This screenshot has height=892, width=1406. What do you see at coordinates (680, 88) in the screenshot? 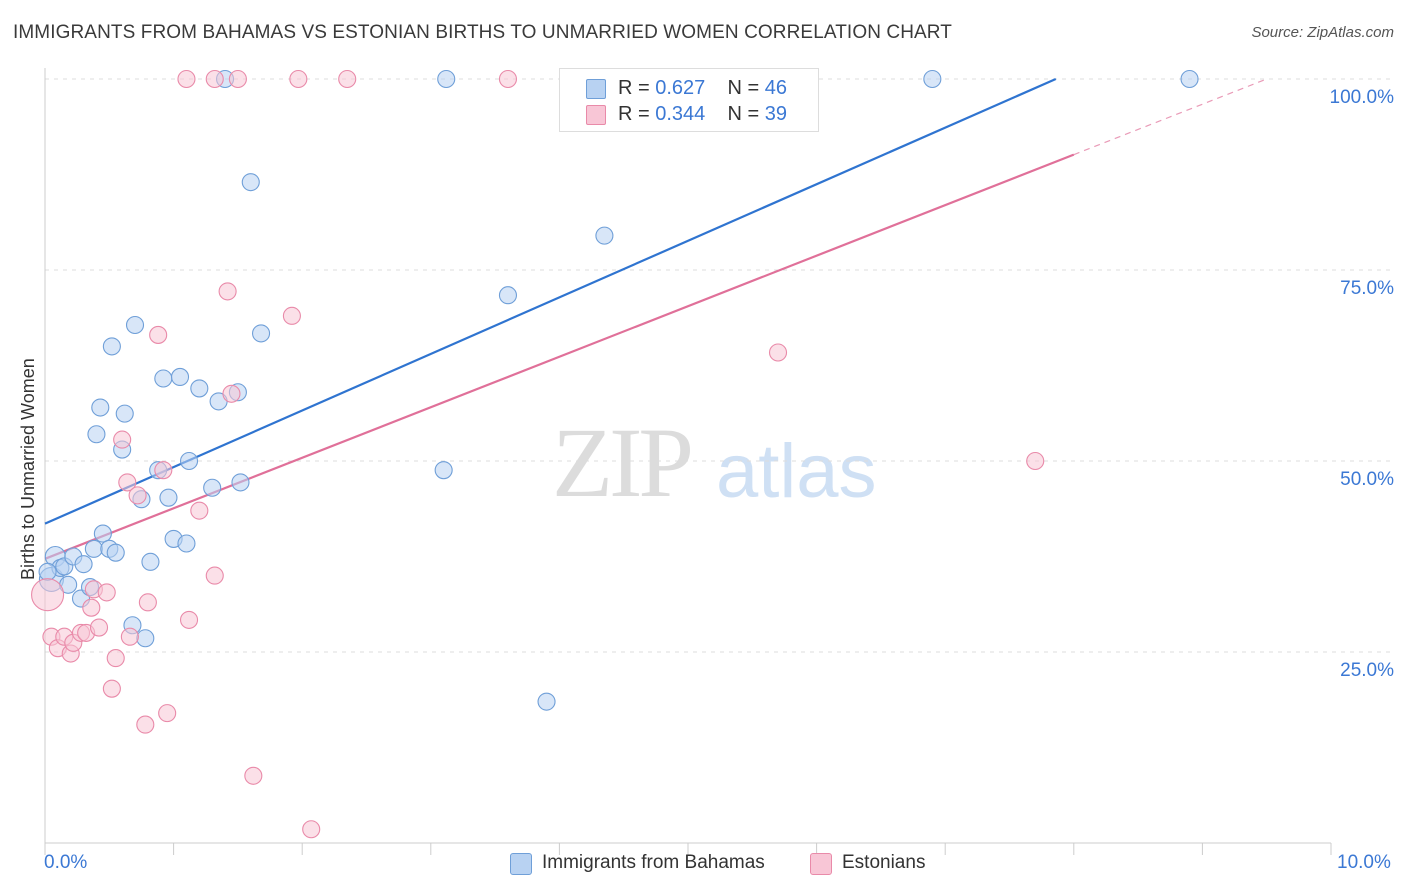
I see `legend-r-value: 0.627` at bounding box center [680, 88].